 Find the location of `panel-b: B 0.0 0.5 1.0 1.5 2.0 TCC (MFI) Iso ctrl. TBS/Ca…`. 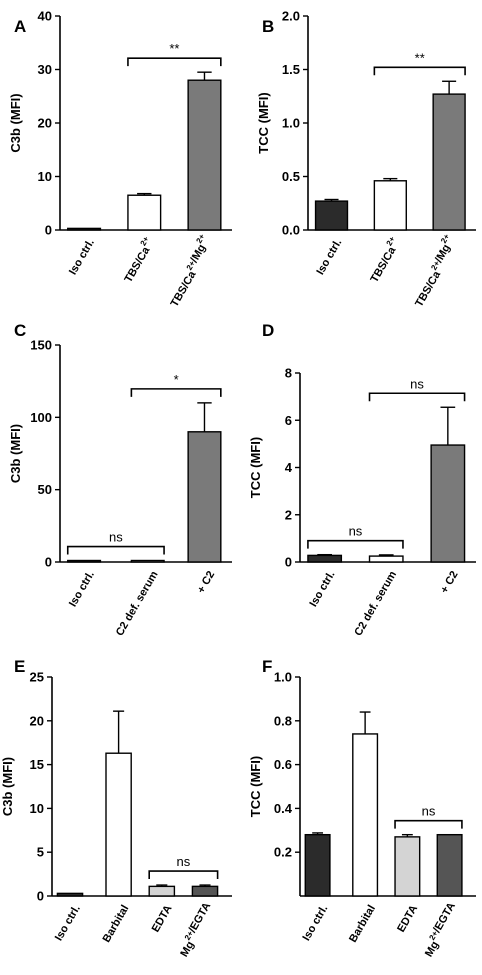

panel-b: B 0.0 0.5 1.0 1.5 2.0 TCC (MFI) Iso ctrl. TBS/Ca… is located at coordinates (366, 159).